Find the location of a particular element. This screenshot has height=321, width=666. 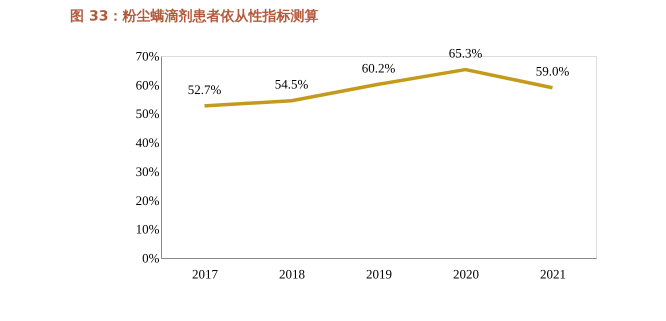

x-tick-label: 2017 is located at coordinates (205, 274).